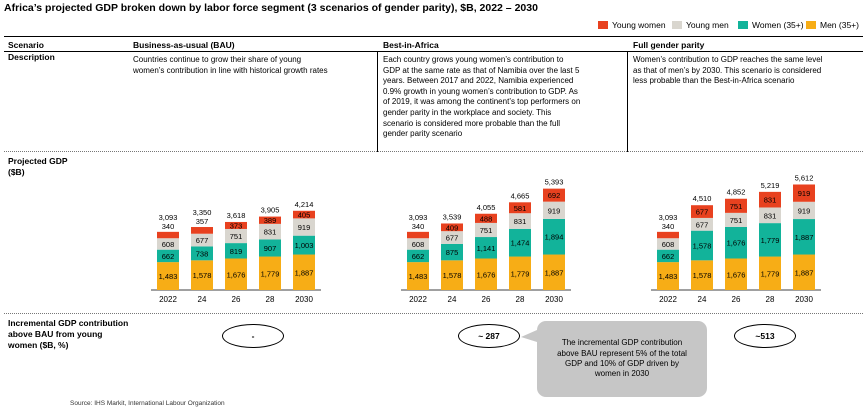  Describe the element at coordinates (603, 25) in the screenshot. I see `legend-swatch-young-women` at that location.